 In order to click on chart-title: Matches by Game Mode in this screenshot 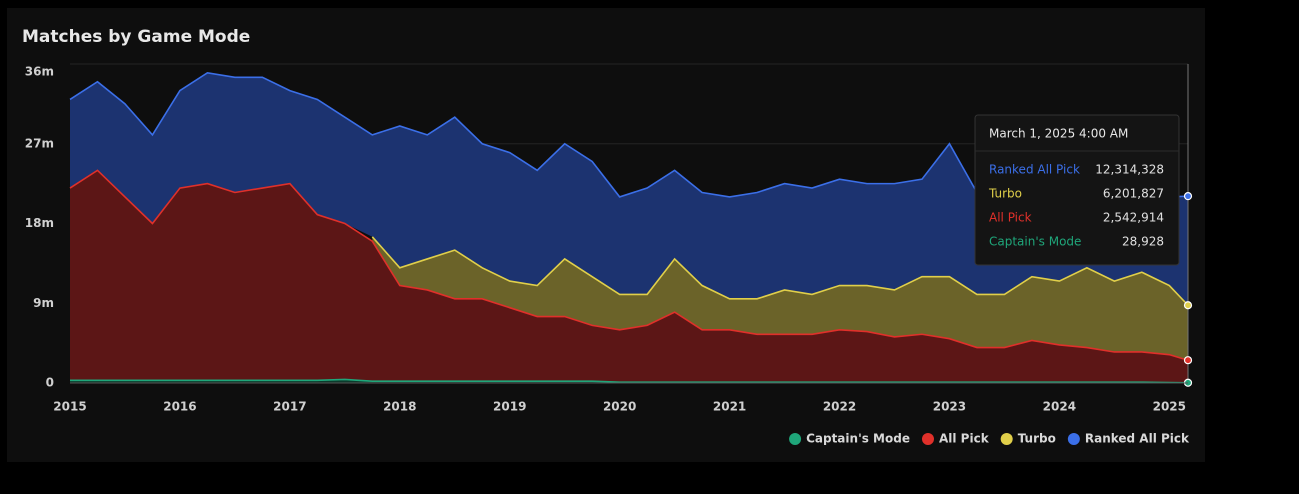, I will do `click(136, 37)`.